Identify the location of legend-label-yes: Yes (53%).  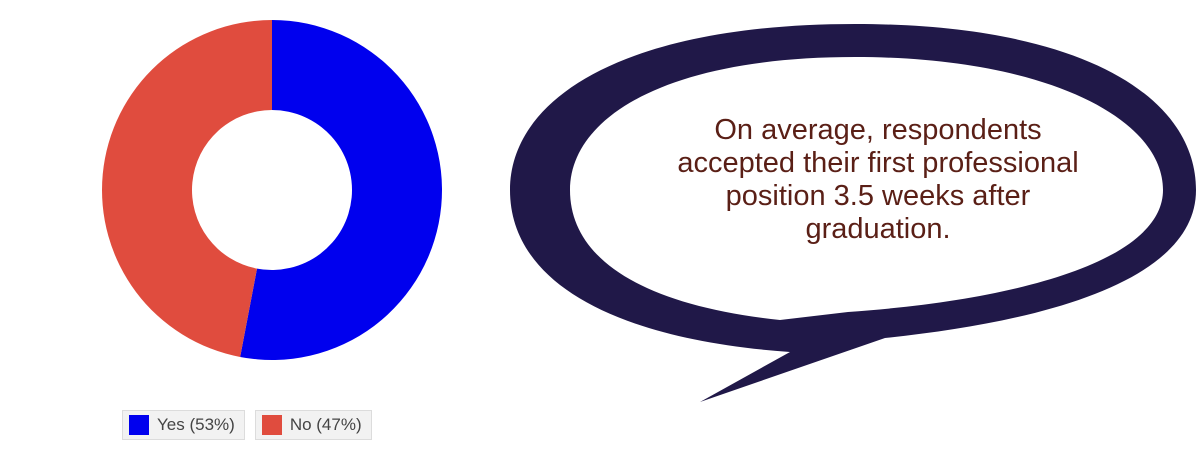
(196, 424).